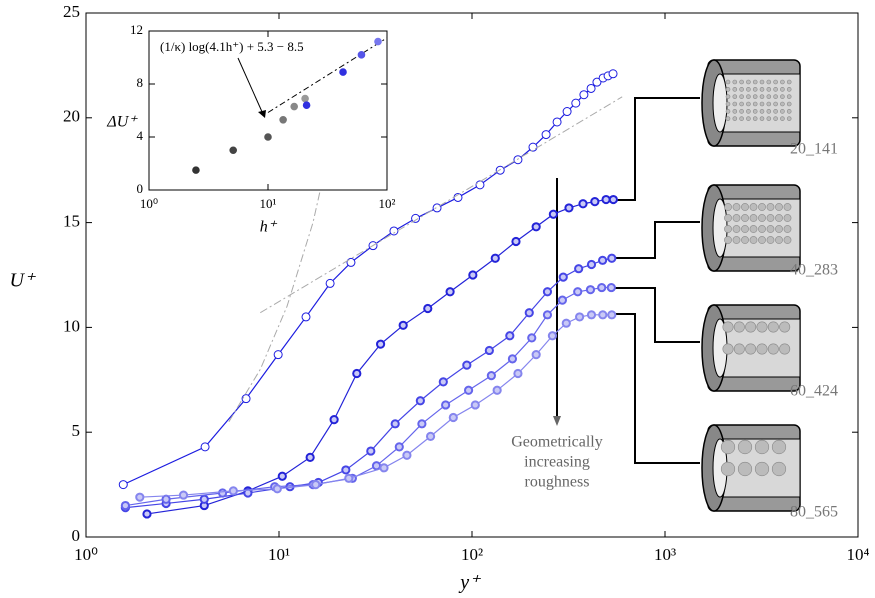 The height and width of the screenshot is (598, 875). Describe the element at coordinates (71, 11) in the screenshot. I see `y-tick-label: 25` at that location.